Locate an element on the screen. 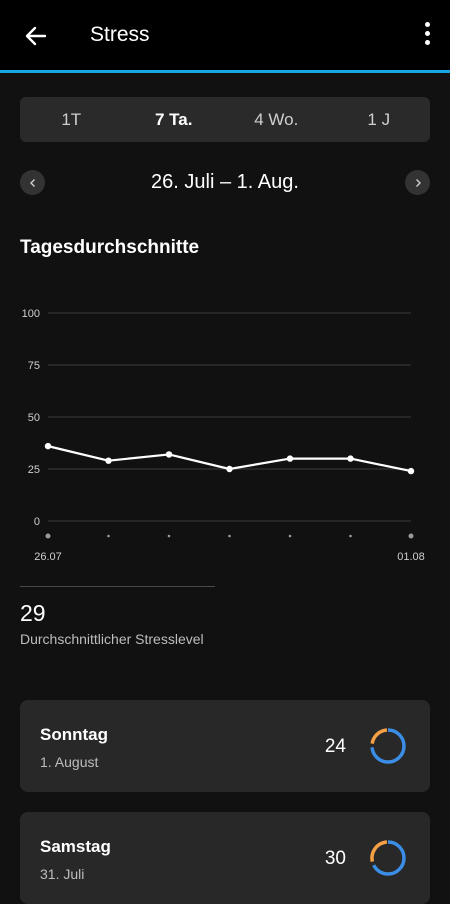  y-tick-label: 0 is located at coordinates (37, 522).